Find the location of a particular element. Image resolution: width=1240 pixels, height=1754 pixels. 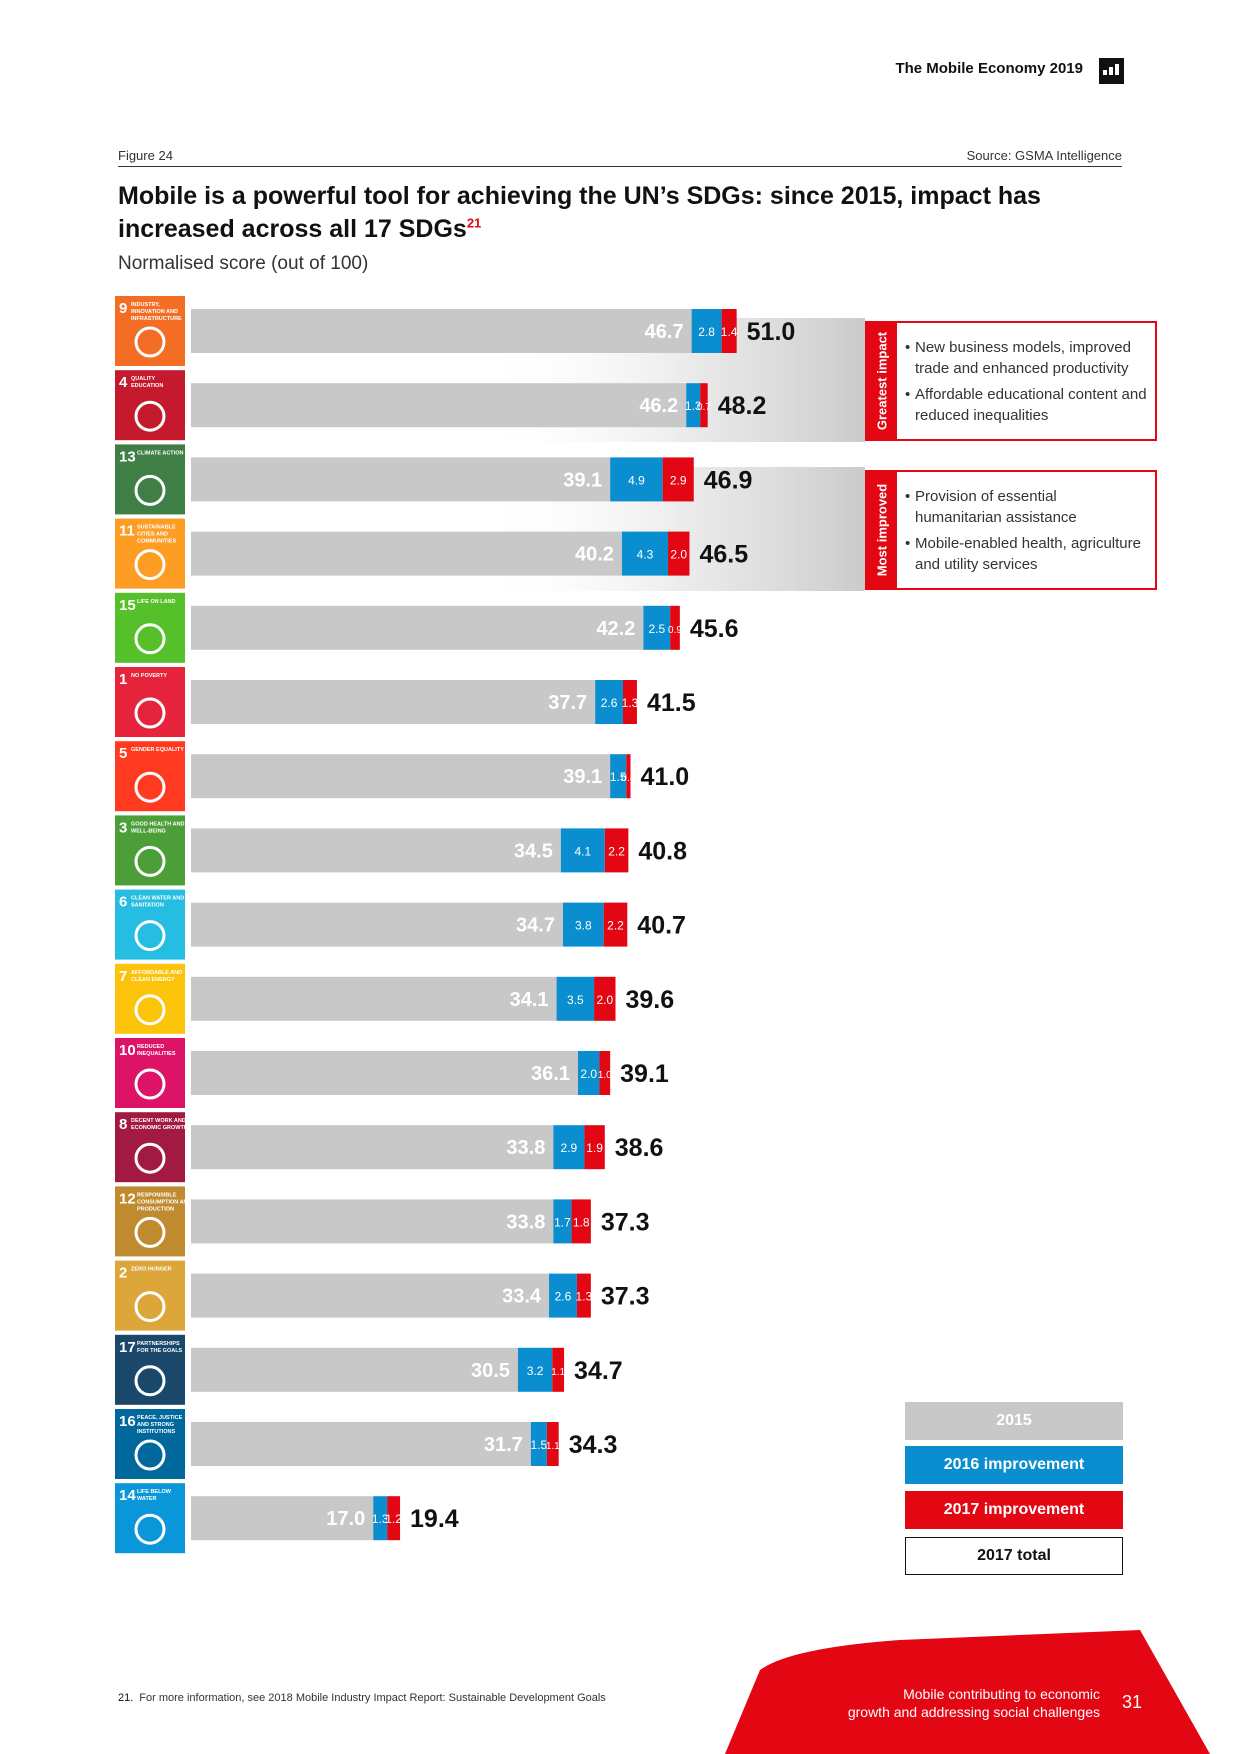

sdg-8-icon is located at coordinates (150, 1147).